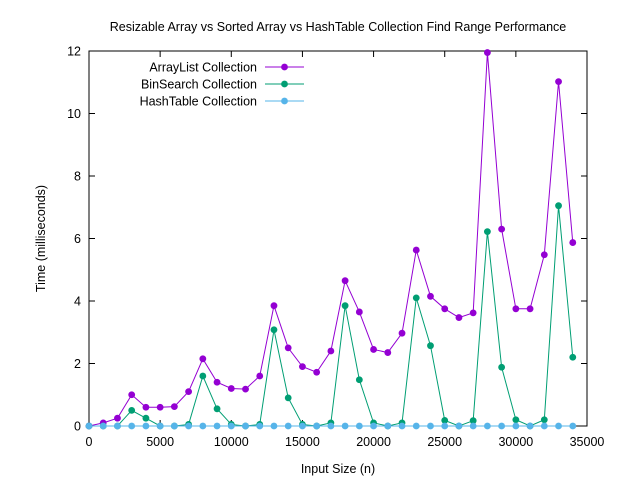 This screenshot has width=640, height=480. Describe the element at coordinates (587, 442) in the screenshot. I see `x-tick-label: 35000` at that location.